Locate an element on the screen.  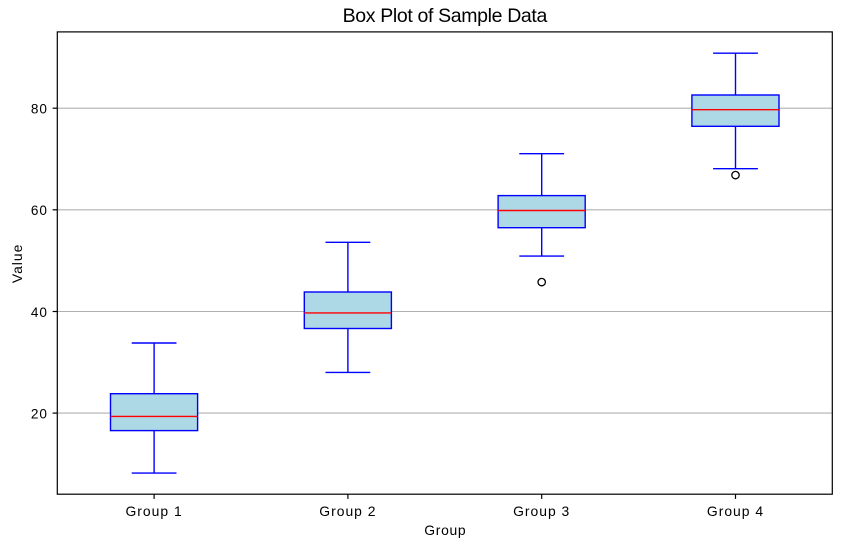
svg-text: 20 is located at coordinates (39, 413).